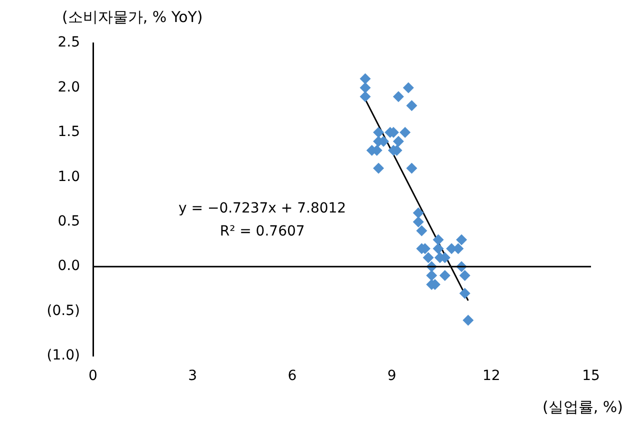  What do you see at coordinates (63, 356) in the screenshot?
I see `y-tick-label: (1.0)` at bounding box center [63, 356].